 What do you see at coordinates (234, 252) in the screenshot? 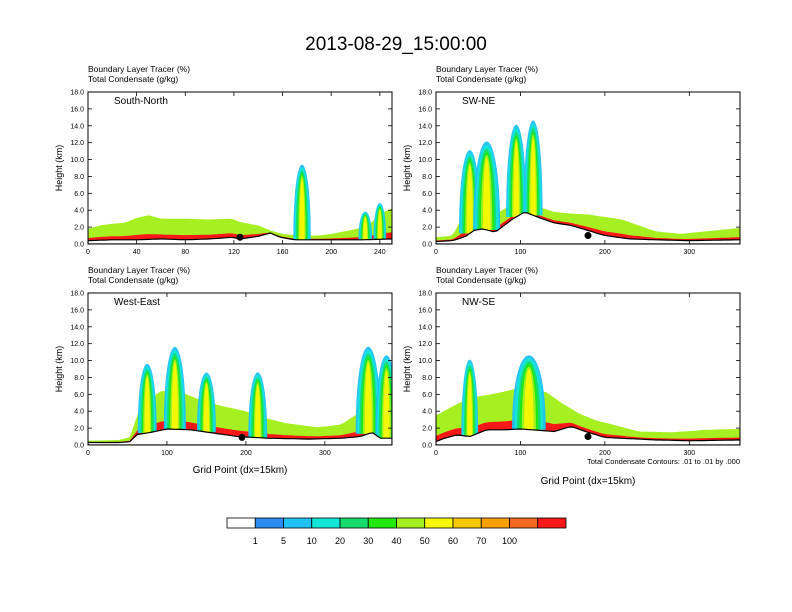
I see `x-tick-label: 120` at bounding box center [234, 252].